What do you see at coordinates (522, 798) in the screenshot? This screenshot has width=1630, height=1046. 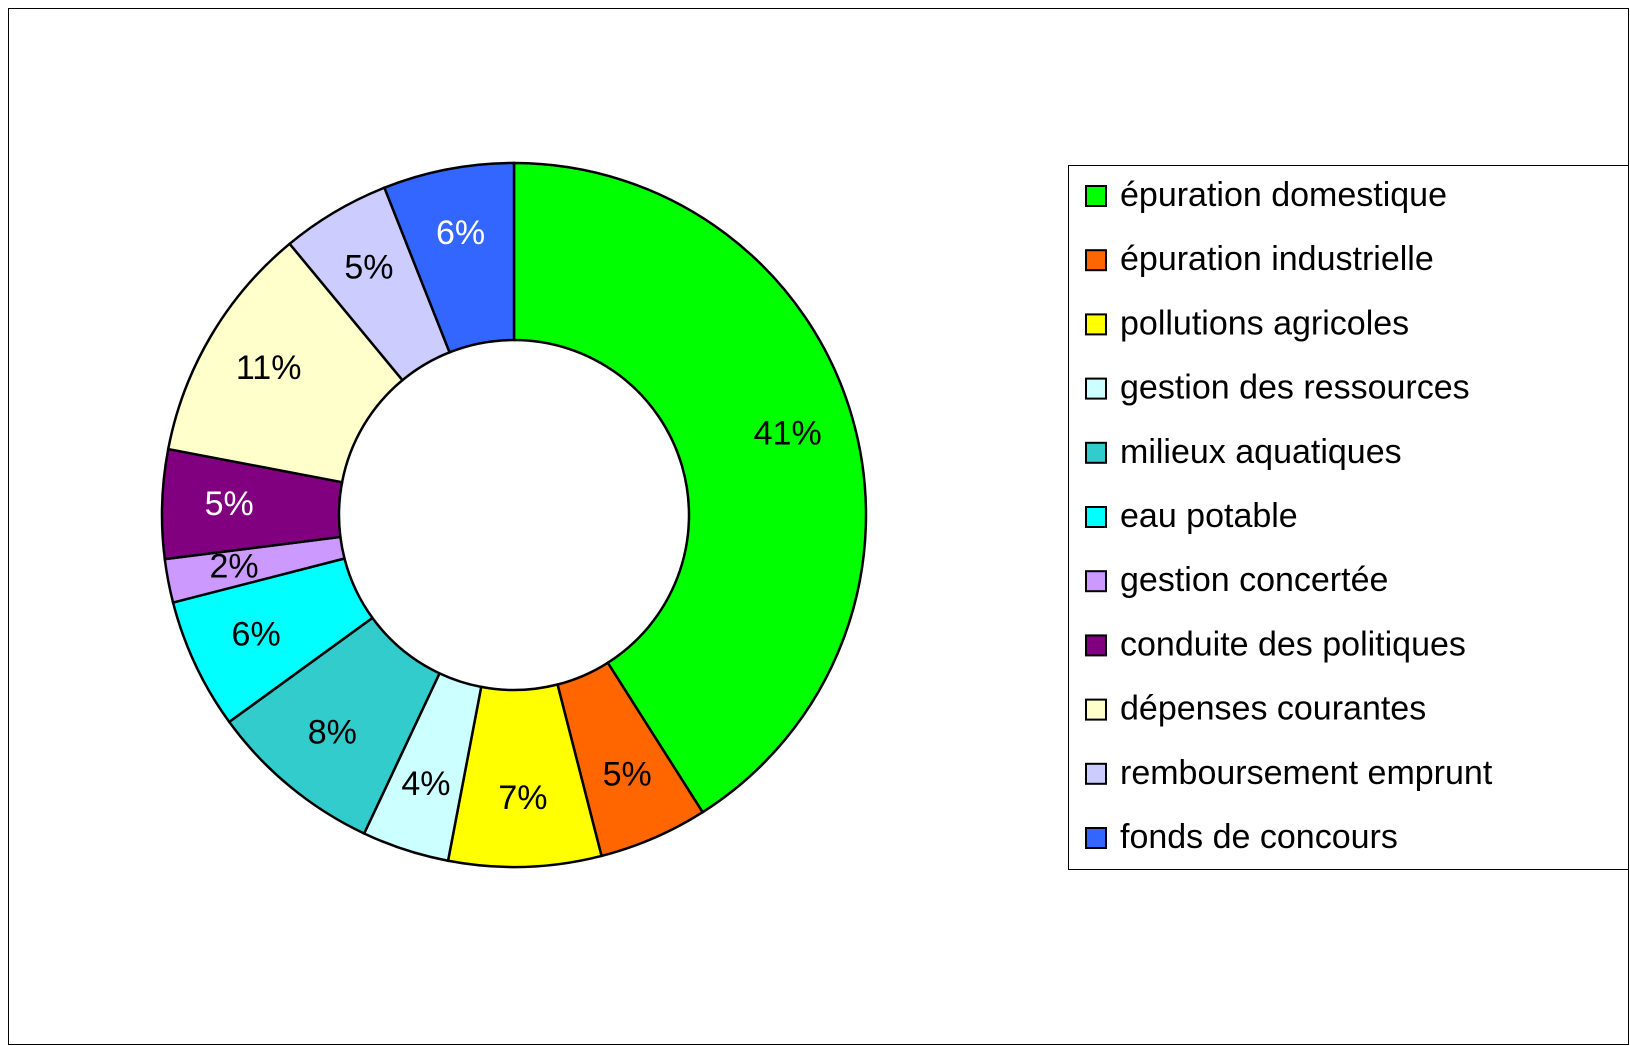 I see `data-label: 7%` at bounding box center [522, 798].